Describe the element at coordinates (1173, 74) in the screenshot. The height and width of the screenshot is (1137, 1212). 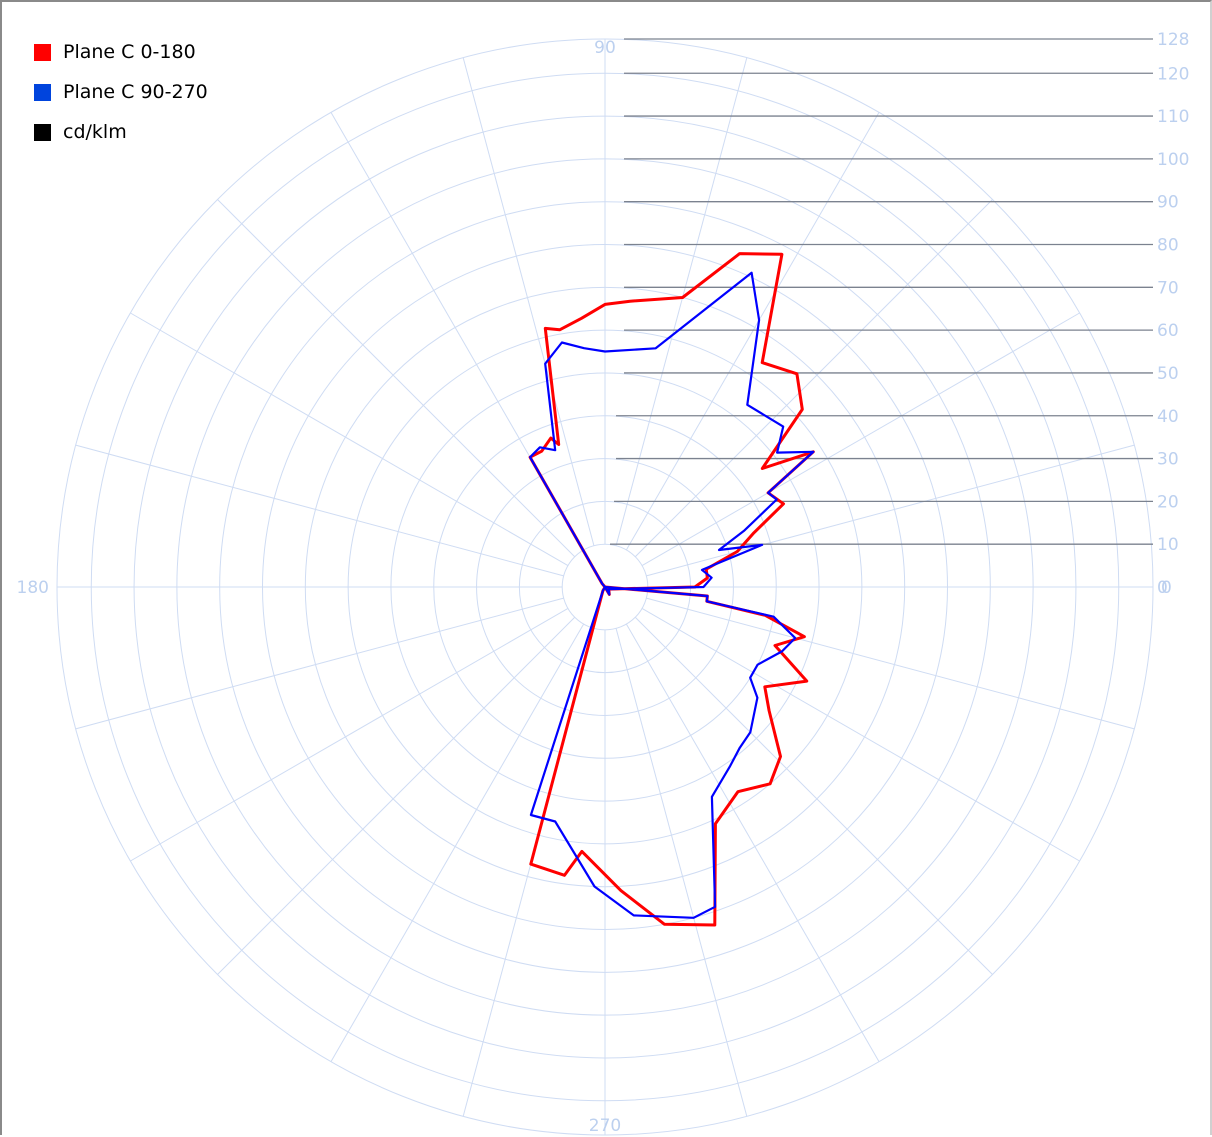
I see `scale-tick-label: 120` at that location.